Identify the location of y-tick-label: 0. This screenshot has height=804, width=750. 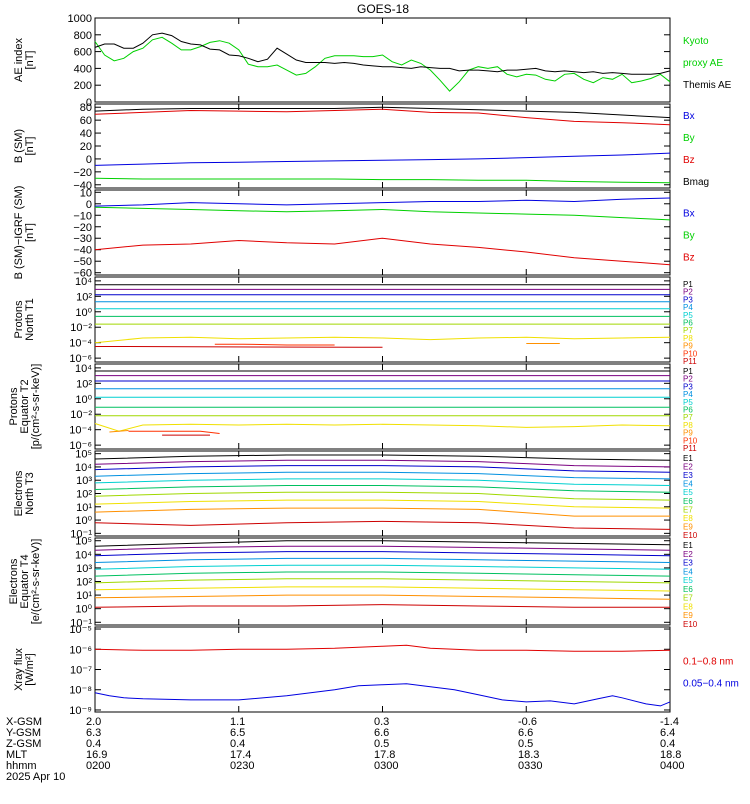
(89, 160).